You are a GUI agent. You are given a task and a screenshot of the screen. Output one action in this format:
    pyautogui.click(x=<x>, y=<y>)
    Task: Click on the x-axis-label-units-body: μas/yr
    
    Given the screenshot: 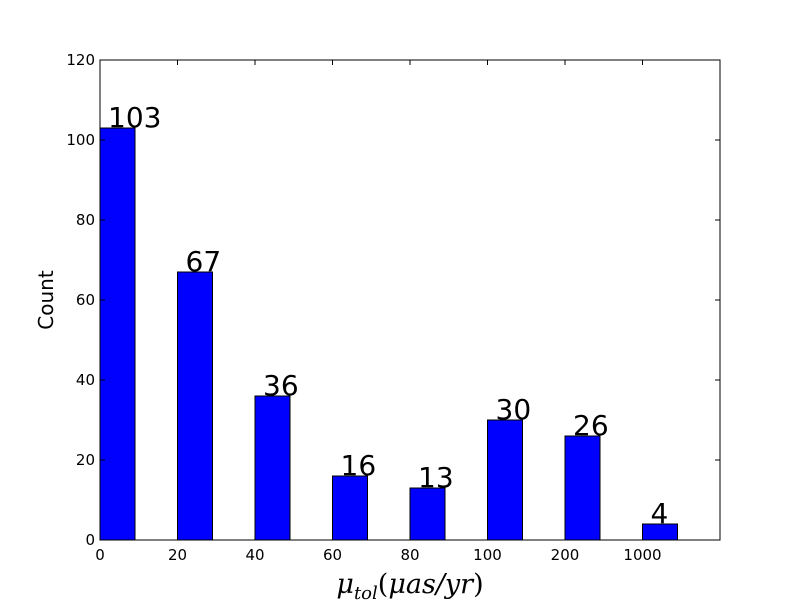 What is the action you would take?
    pyautogui.click(x=431, y=584)
    